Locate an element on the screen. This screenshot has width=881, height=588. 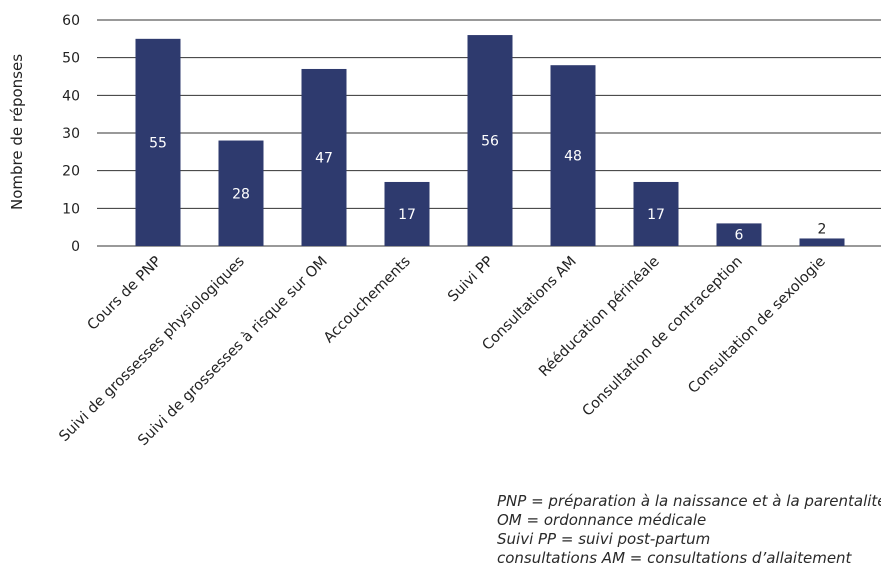
category-label: Consultations AM is located at coordinates (529, 304).